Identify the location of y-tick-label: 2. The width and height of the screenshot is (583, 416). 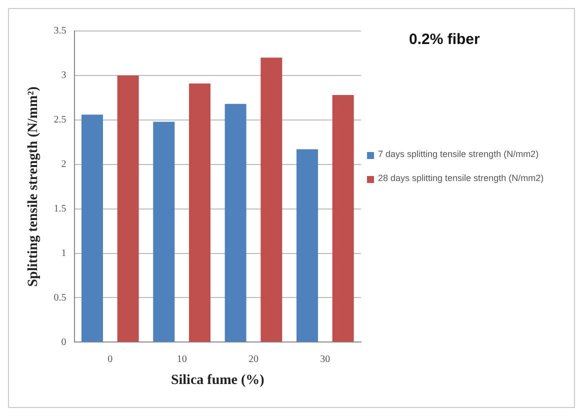
(63, 164).